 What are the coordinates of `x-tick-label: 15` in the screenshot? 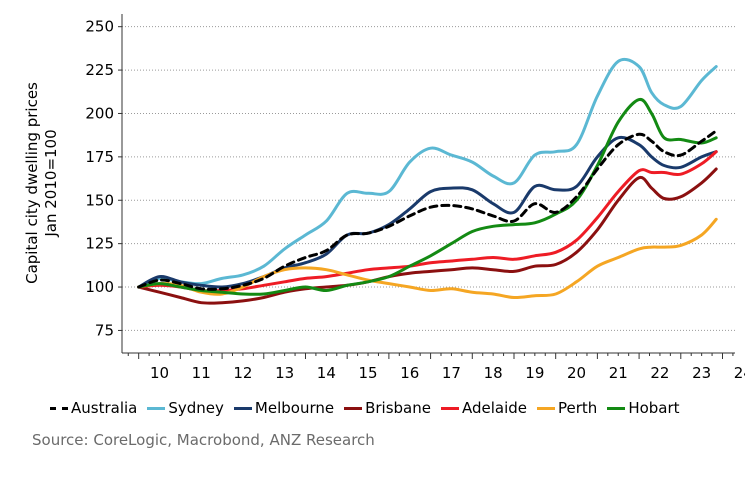 It's located at (367, 373).